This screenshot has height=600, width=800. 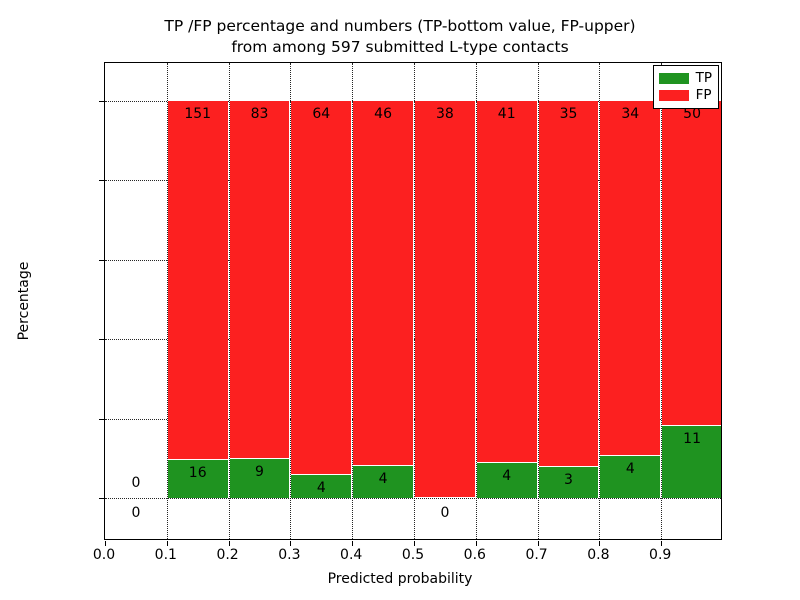 I want to click on legend-label: FP, so click(x=703, y=94).